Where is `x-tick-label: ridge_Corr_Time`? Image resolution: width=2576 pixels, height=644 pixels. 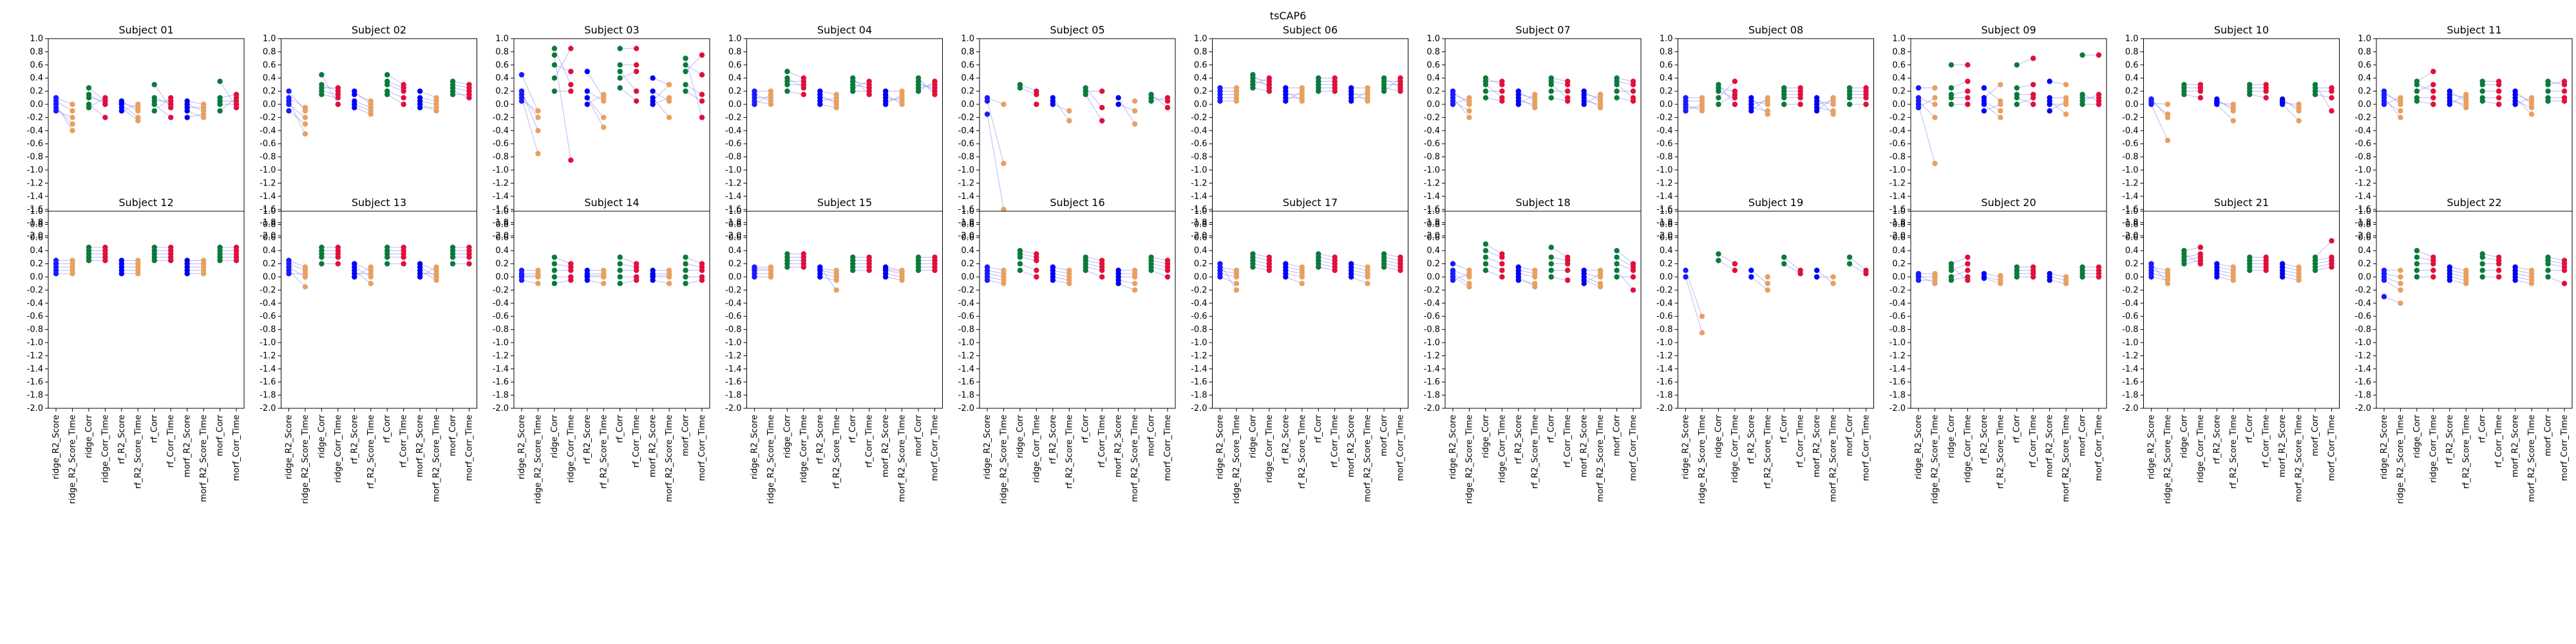 x-tick-label: ridge_Corr_Time is located at coordinates (338, 449).